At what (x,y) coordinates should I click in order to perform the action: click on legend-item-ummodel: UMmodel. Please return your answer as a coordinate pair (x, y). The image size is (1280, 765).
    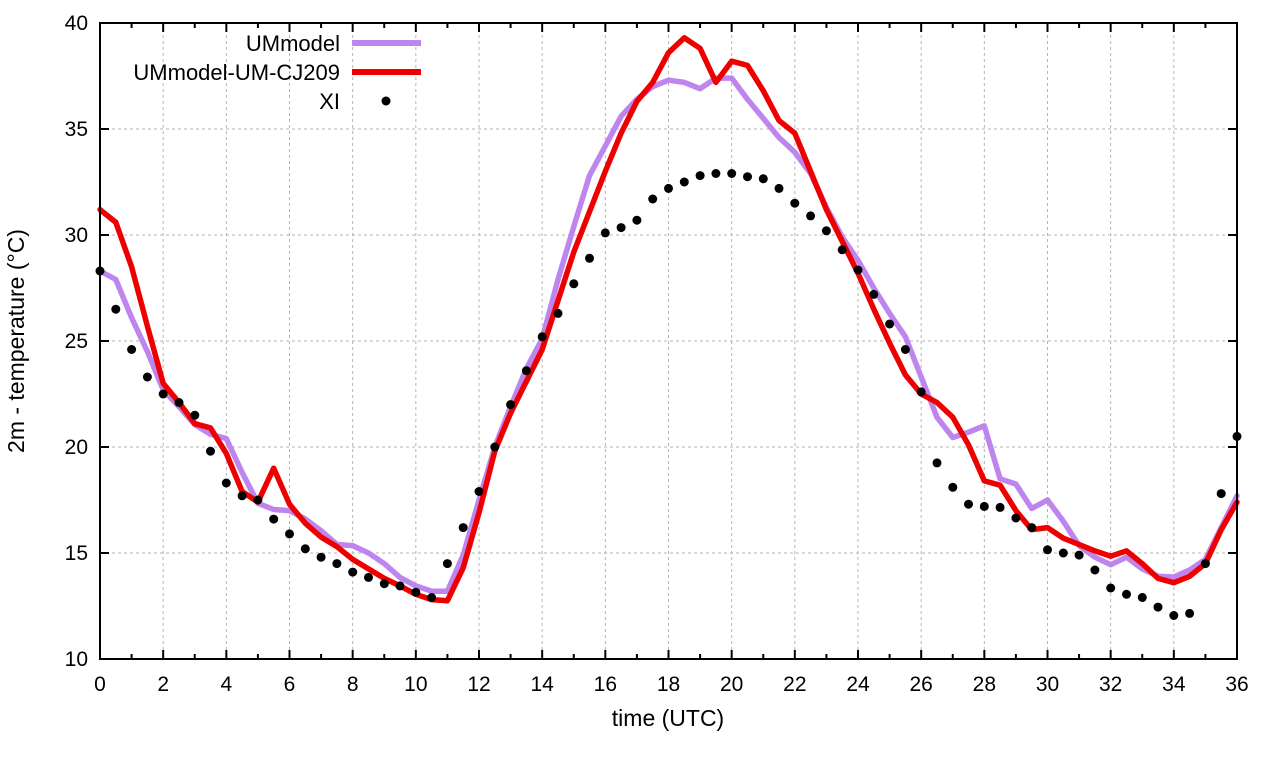
    Looking at the image, I should click on (333, 43).